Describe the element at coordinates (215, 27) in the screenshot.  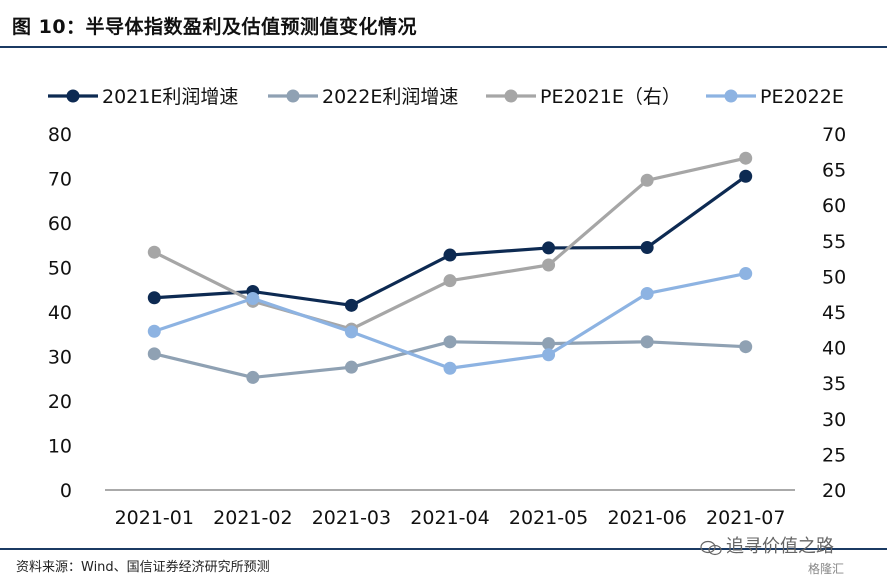
I see `figure-title: 图 10：半导体指数盈利及估值预测值变化情况` at that location.